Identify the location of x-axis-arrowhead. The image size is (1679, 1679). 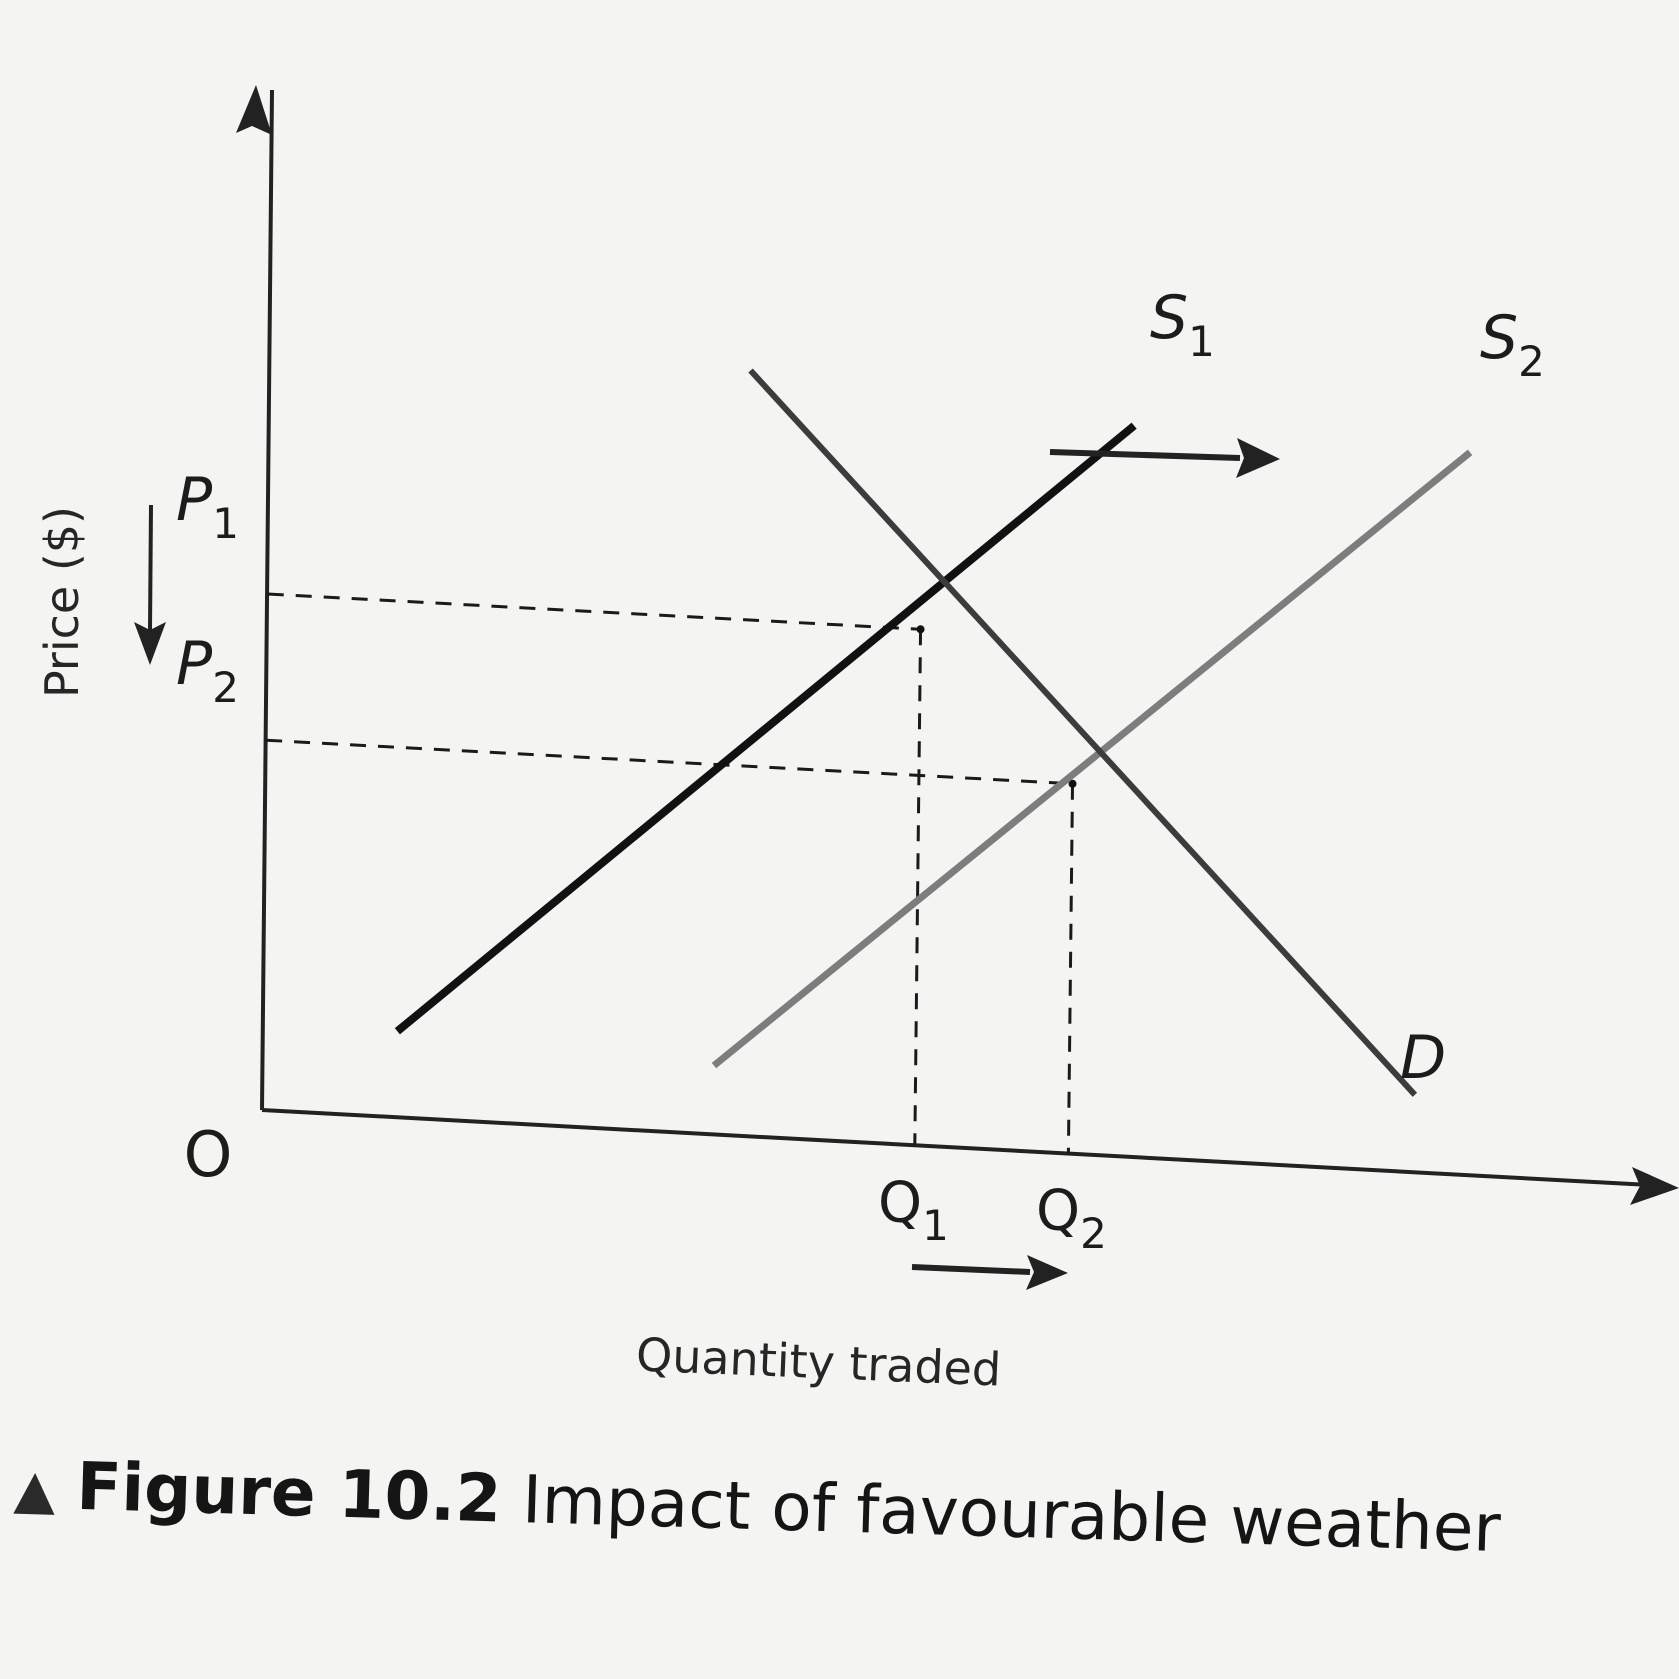
(1654, 1186).